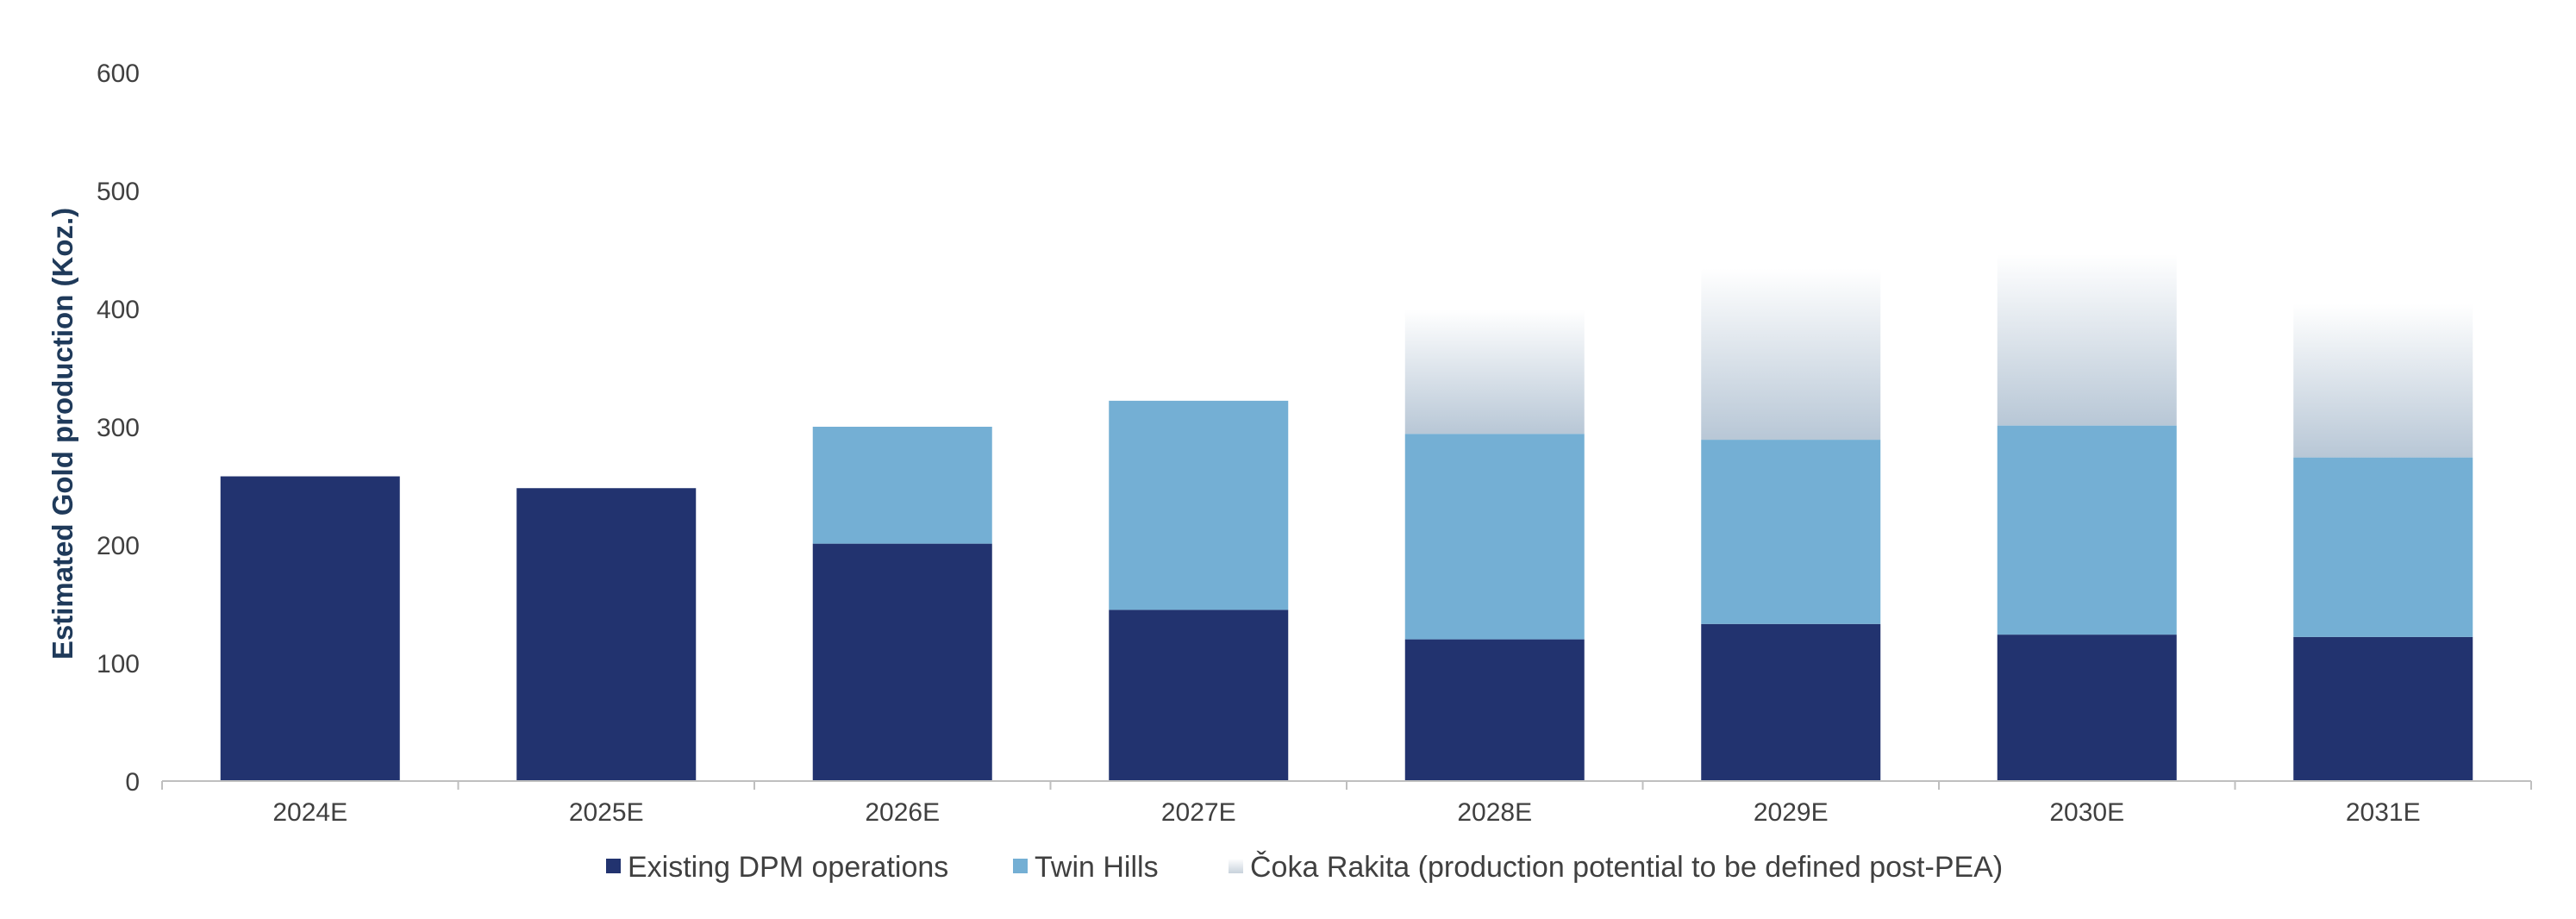 This screenshot has width=2576, height=919. Describe the element at coordinates (1097, 867) in the screenshot. I see `legend-label: Twin Hills` at that location.